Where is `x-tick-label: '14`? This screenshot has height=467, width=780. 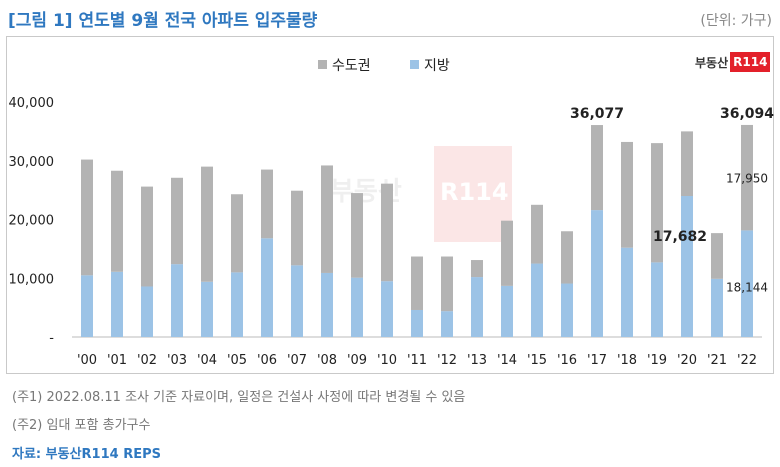
x-tick-label: '14 is located at coordinates (507, 360).